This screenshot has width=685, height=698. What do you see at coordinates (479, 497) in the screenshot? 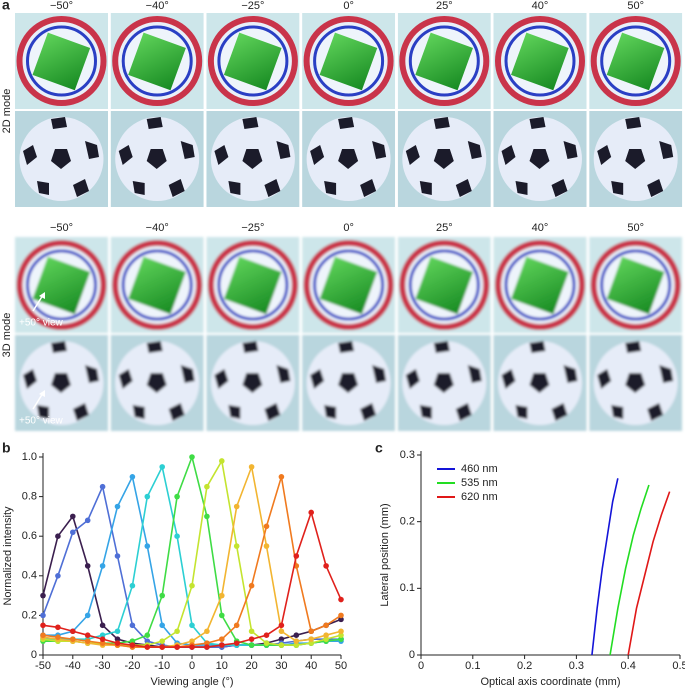
I see `legend-label: 620 nm` at bounding box center [479, 497].